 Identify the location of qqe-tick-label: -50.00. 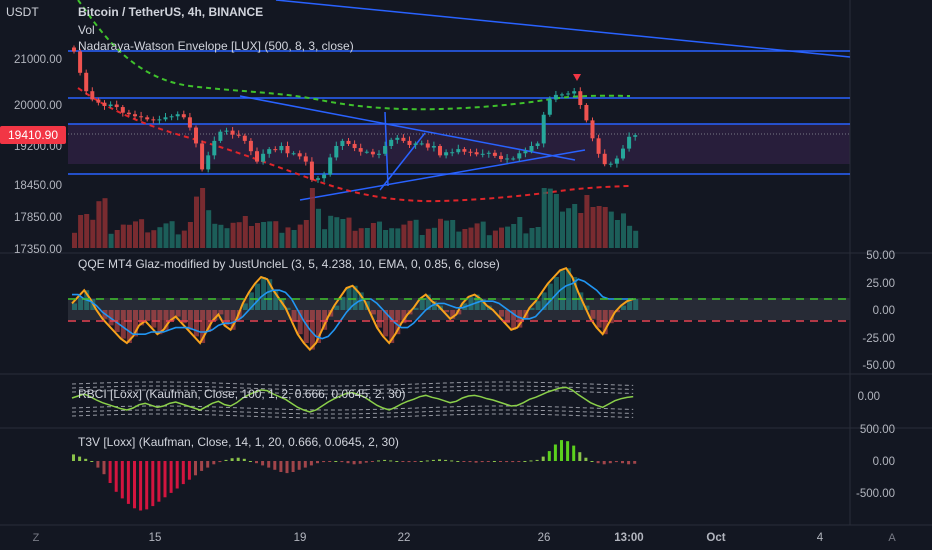
(878, 366).